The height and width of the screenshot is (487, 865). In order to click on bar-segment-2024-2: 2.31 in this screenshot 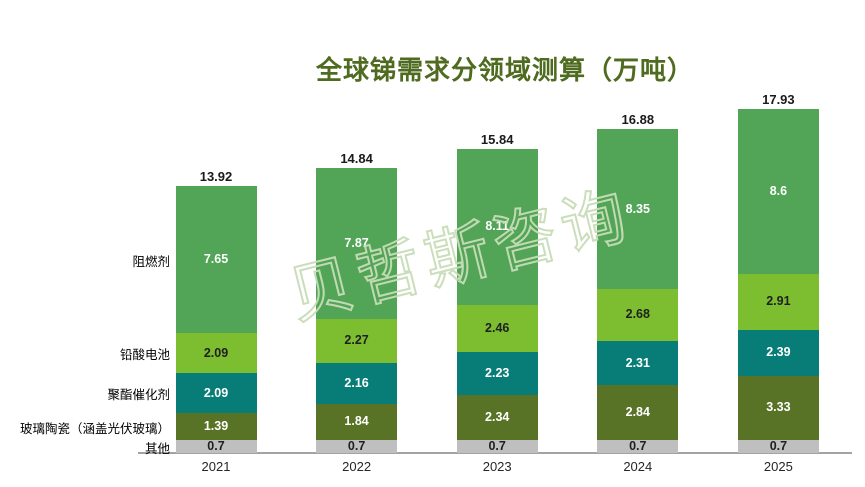, I will do `click(638, 363)`.